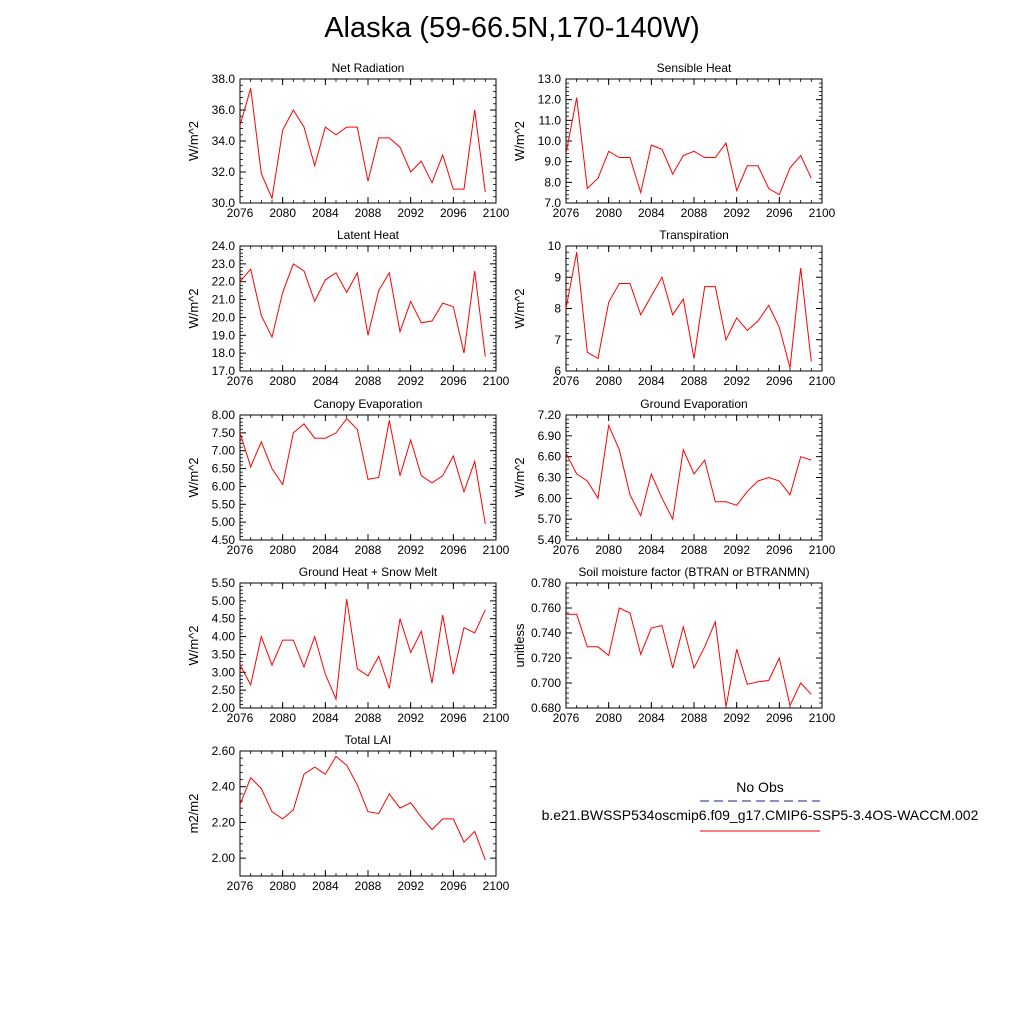  I want to click on y-tick-label: 5.70, so click(550, 519).